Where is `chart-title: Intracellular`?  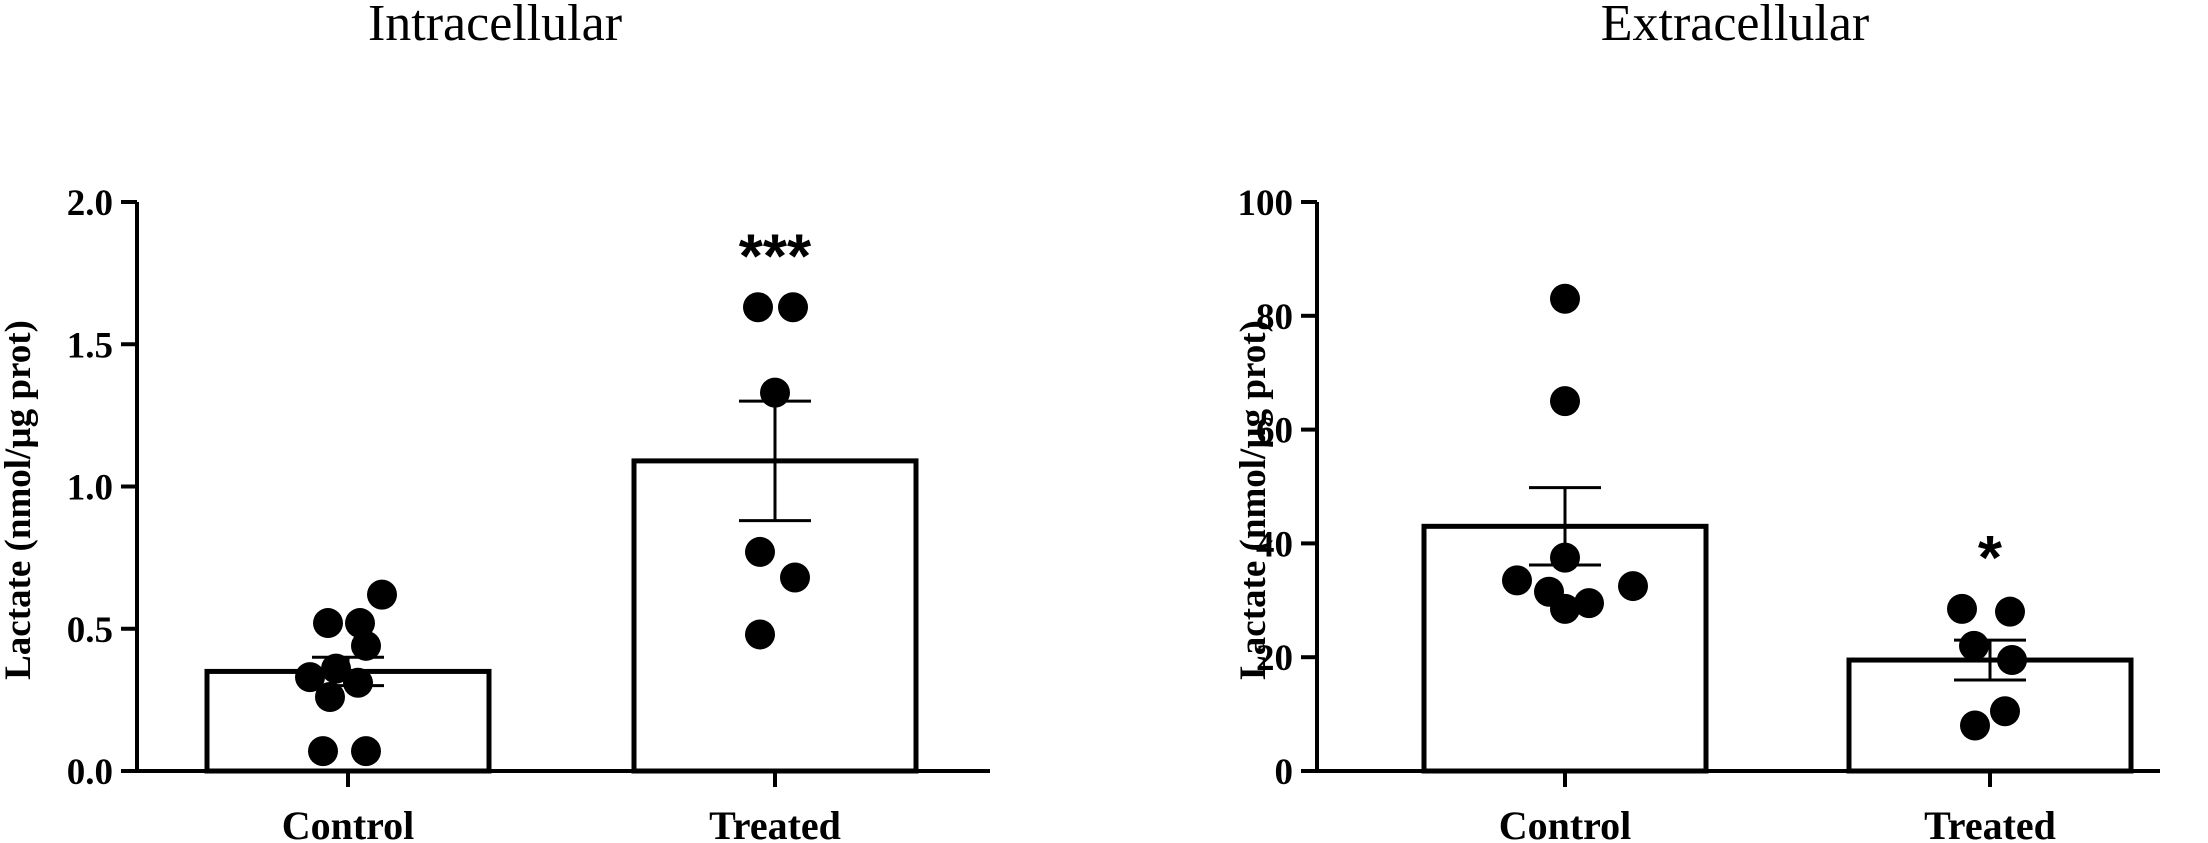 chart-title: Intracellular is located at coordinates (495, 26).